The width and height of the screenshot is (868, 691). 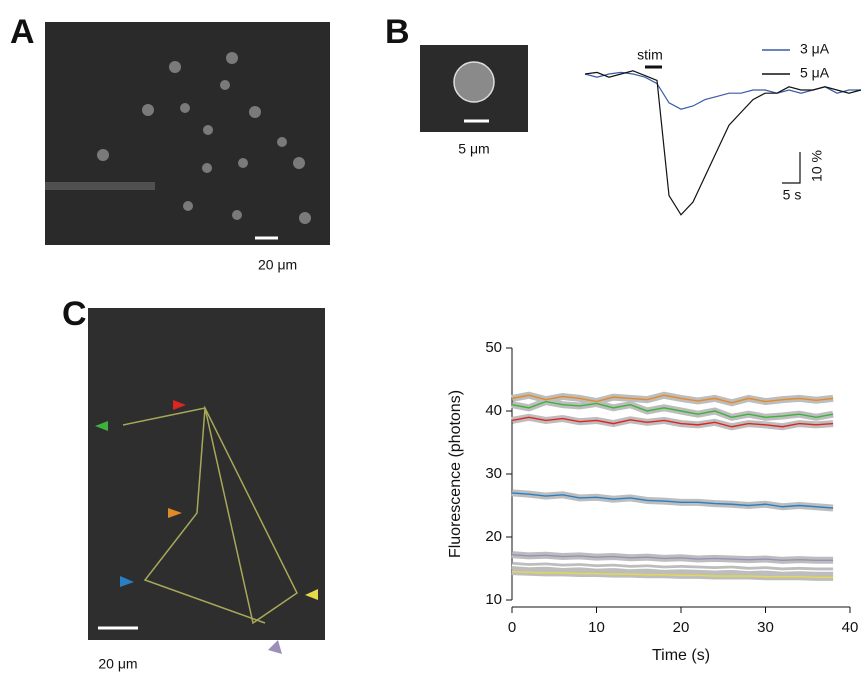 What do you see at coordinates (397, 32) in the screenshot?
I see `panel-label: B` at bounding box center [397, 32].